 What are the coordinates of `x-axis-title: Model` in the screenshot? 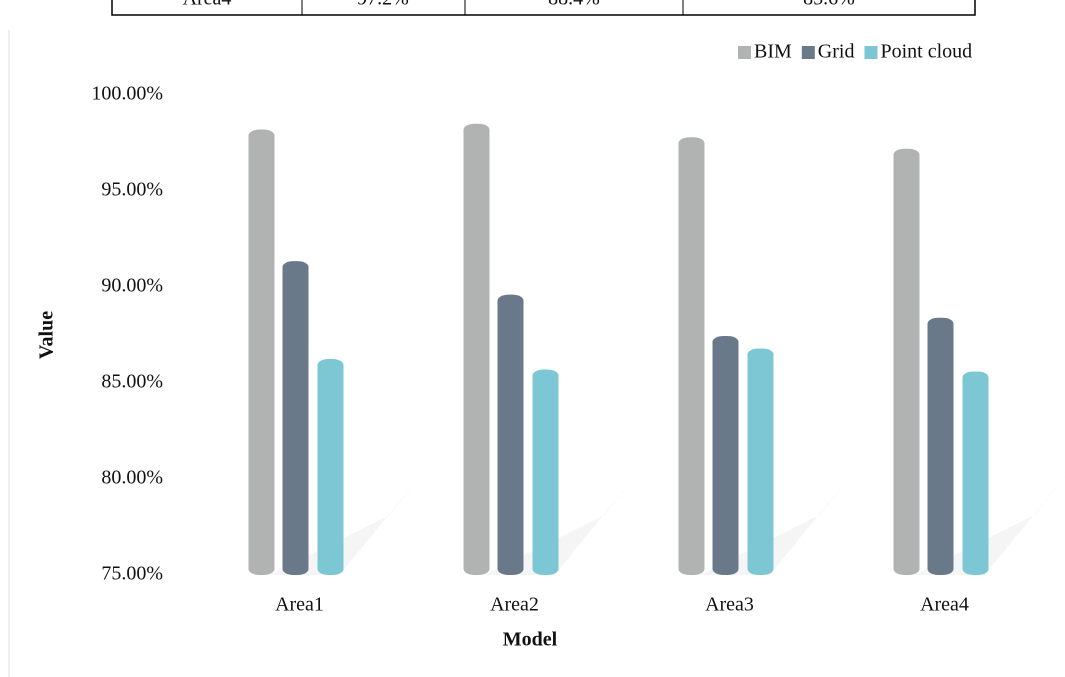 It's located at (530, 640).